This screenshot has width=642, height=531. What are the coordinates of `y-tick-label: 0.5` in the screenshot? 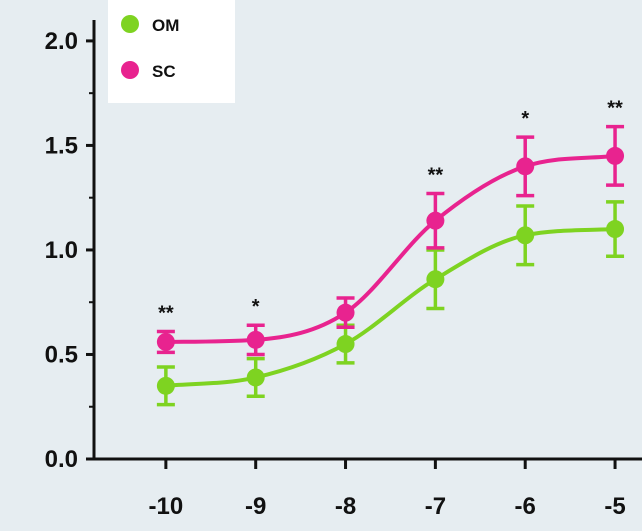 It's located at (61, 354).